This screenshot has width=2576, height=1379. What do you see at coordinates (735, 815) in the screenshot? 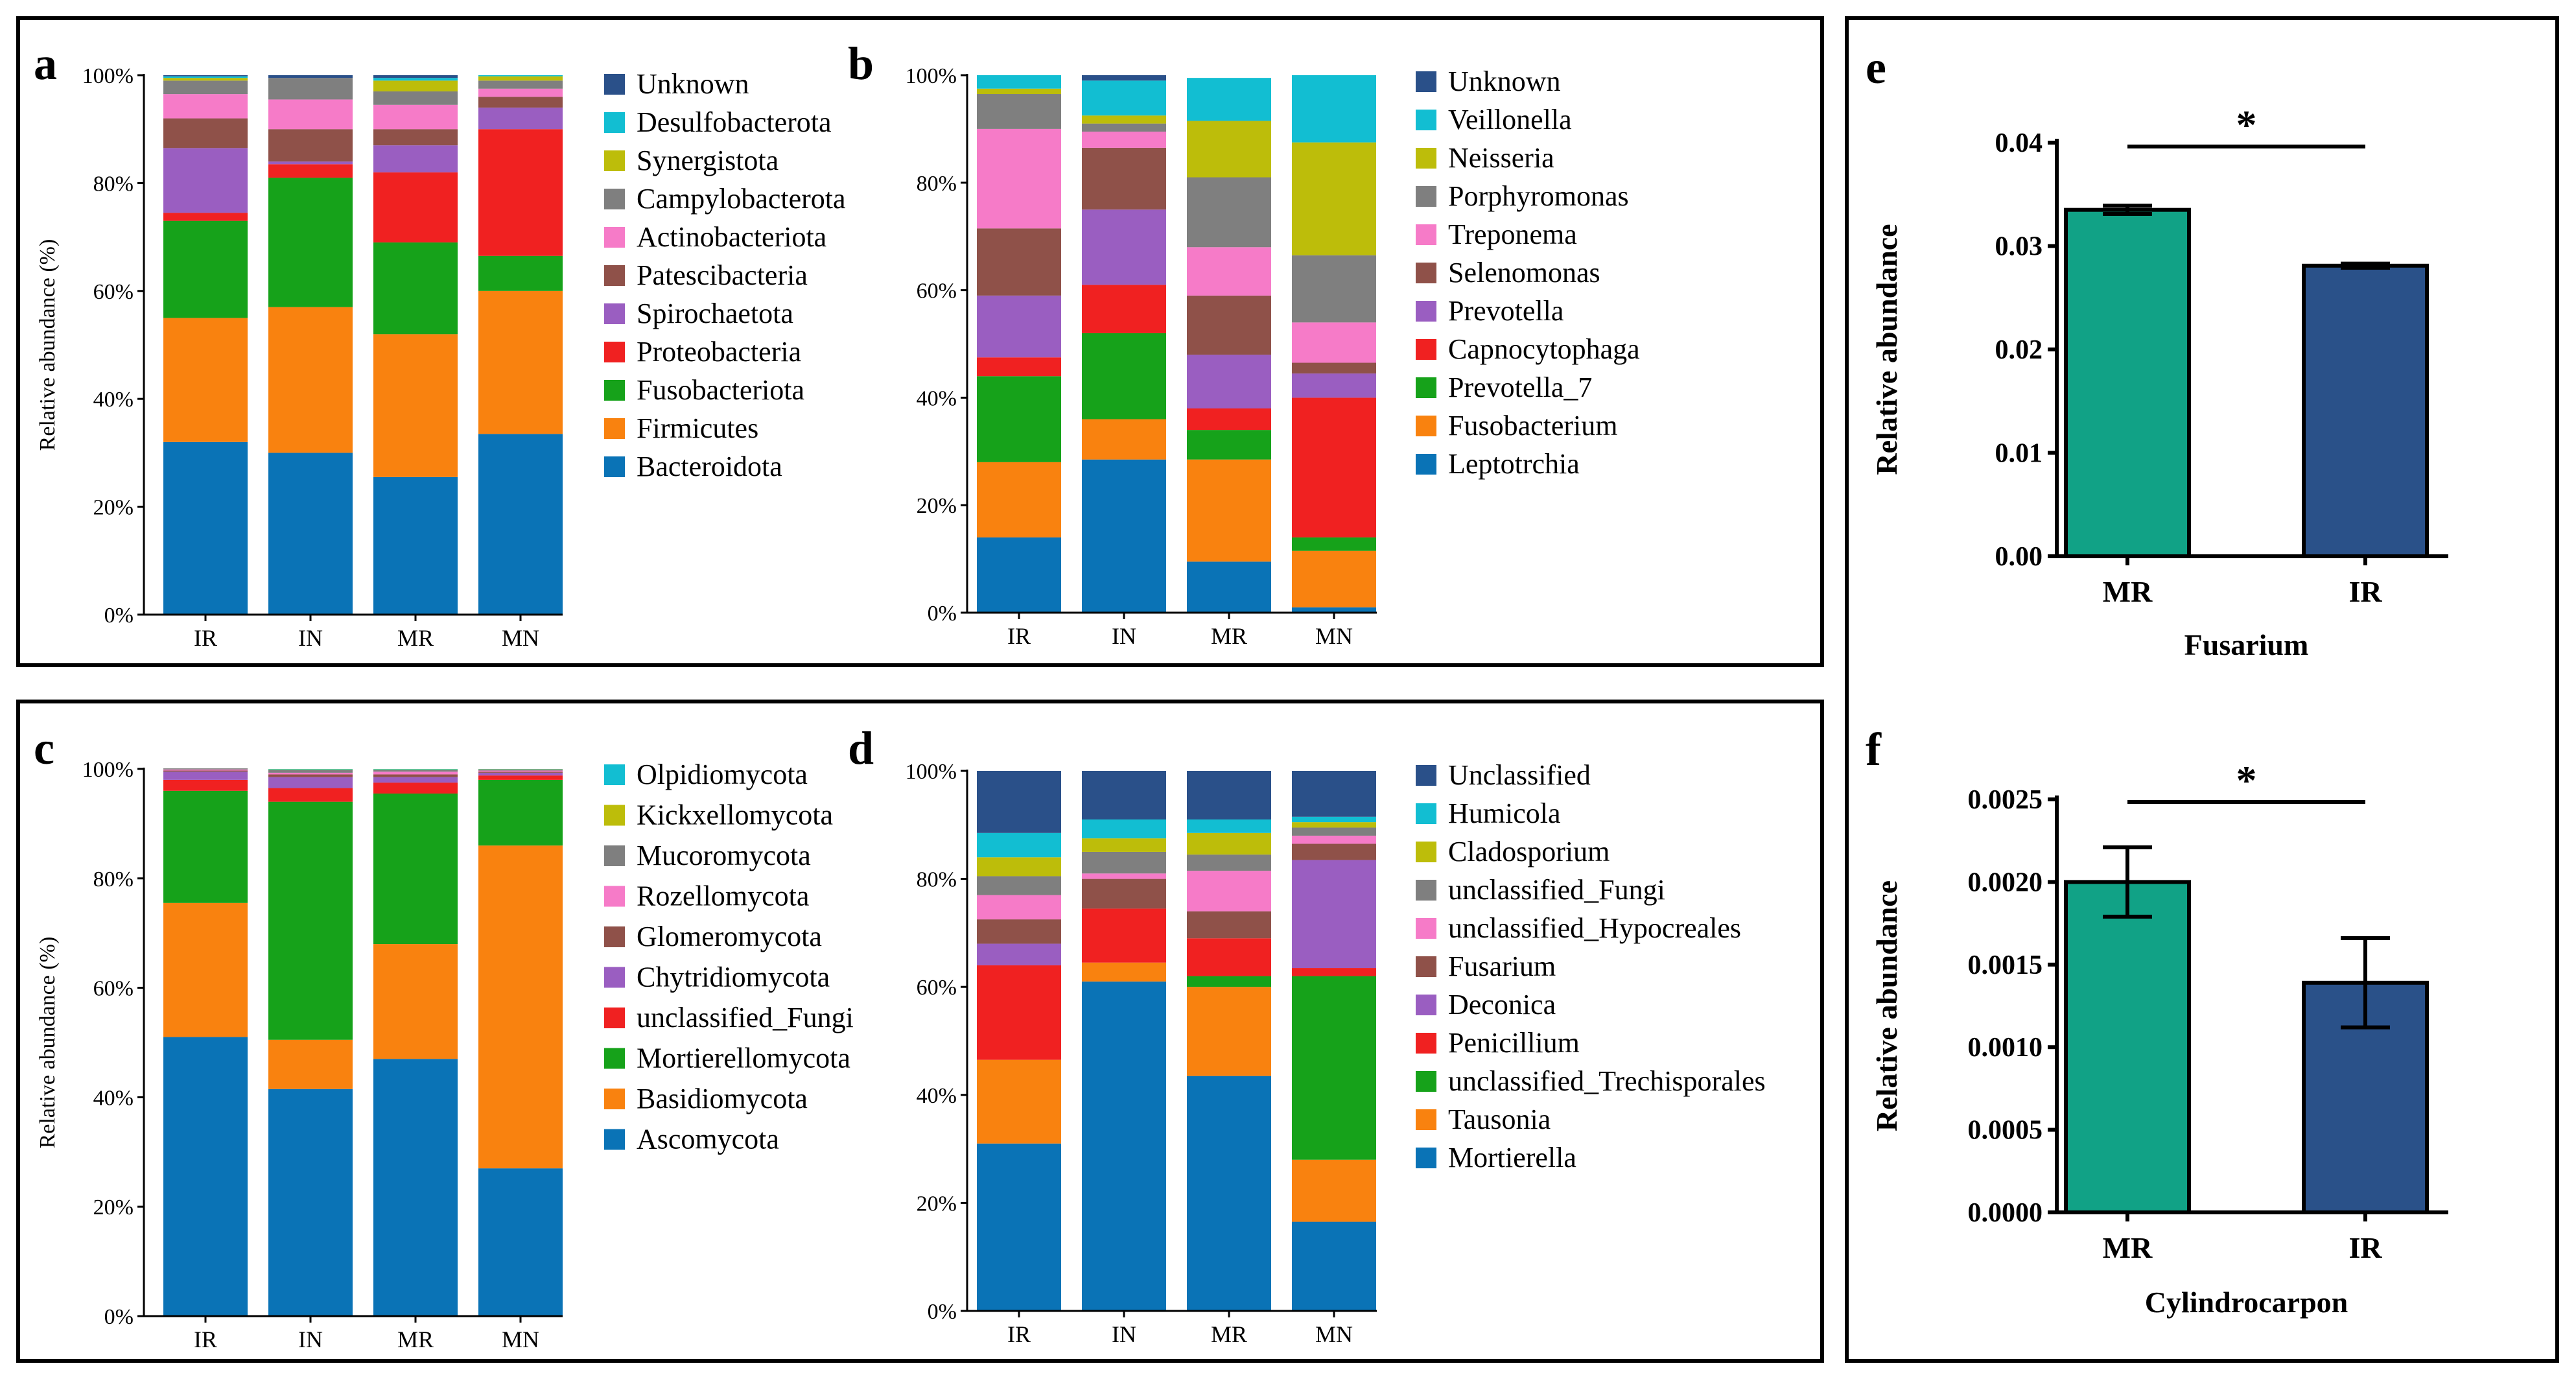
I see `legend-label: Kickxellomycota` at bounding box center [735, 815].